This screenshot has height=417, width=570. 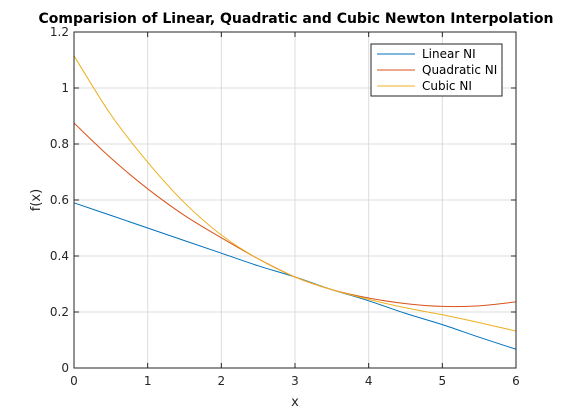 What do you see at coordinates (59, 256) in the screenshot?
I see `y-tick-label: 0.4` at bounding box center [59, 256].